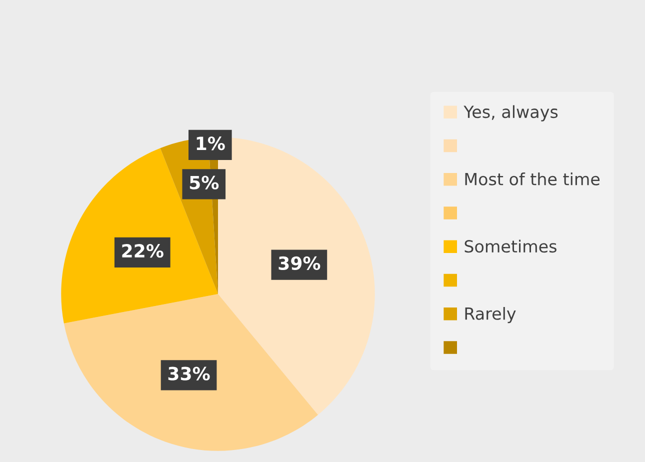 The image size is (645, 462). Describe the element at coordinates (510, 246) in the screenshot. I see `legend-label: Sometimes` at that location.